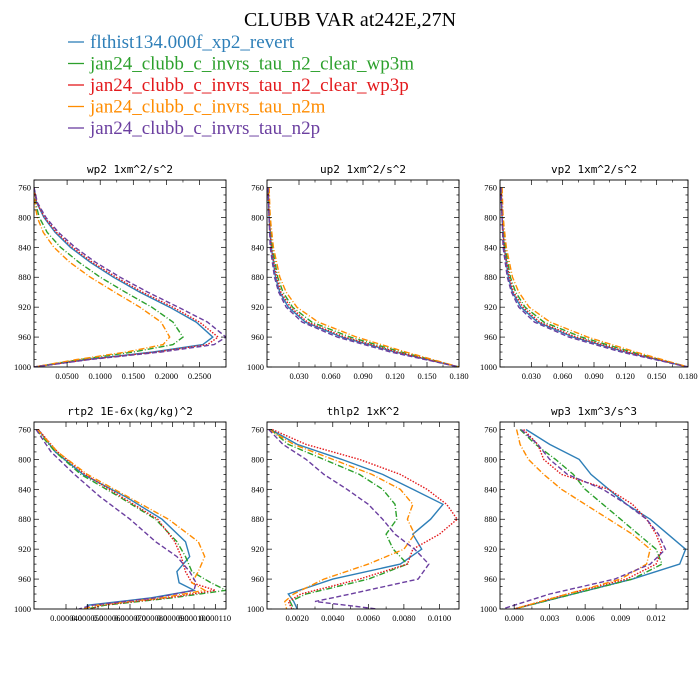 This screenshot has height=700, width=700. Describe the element at coordinates (362, 376) in the screenshot. I see `x-tick-label: 0.090` at that location.